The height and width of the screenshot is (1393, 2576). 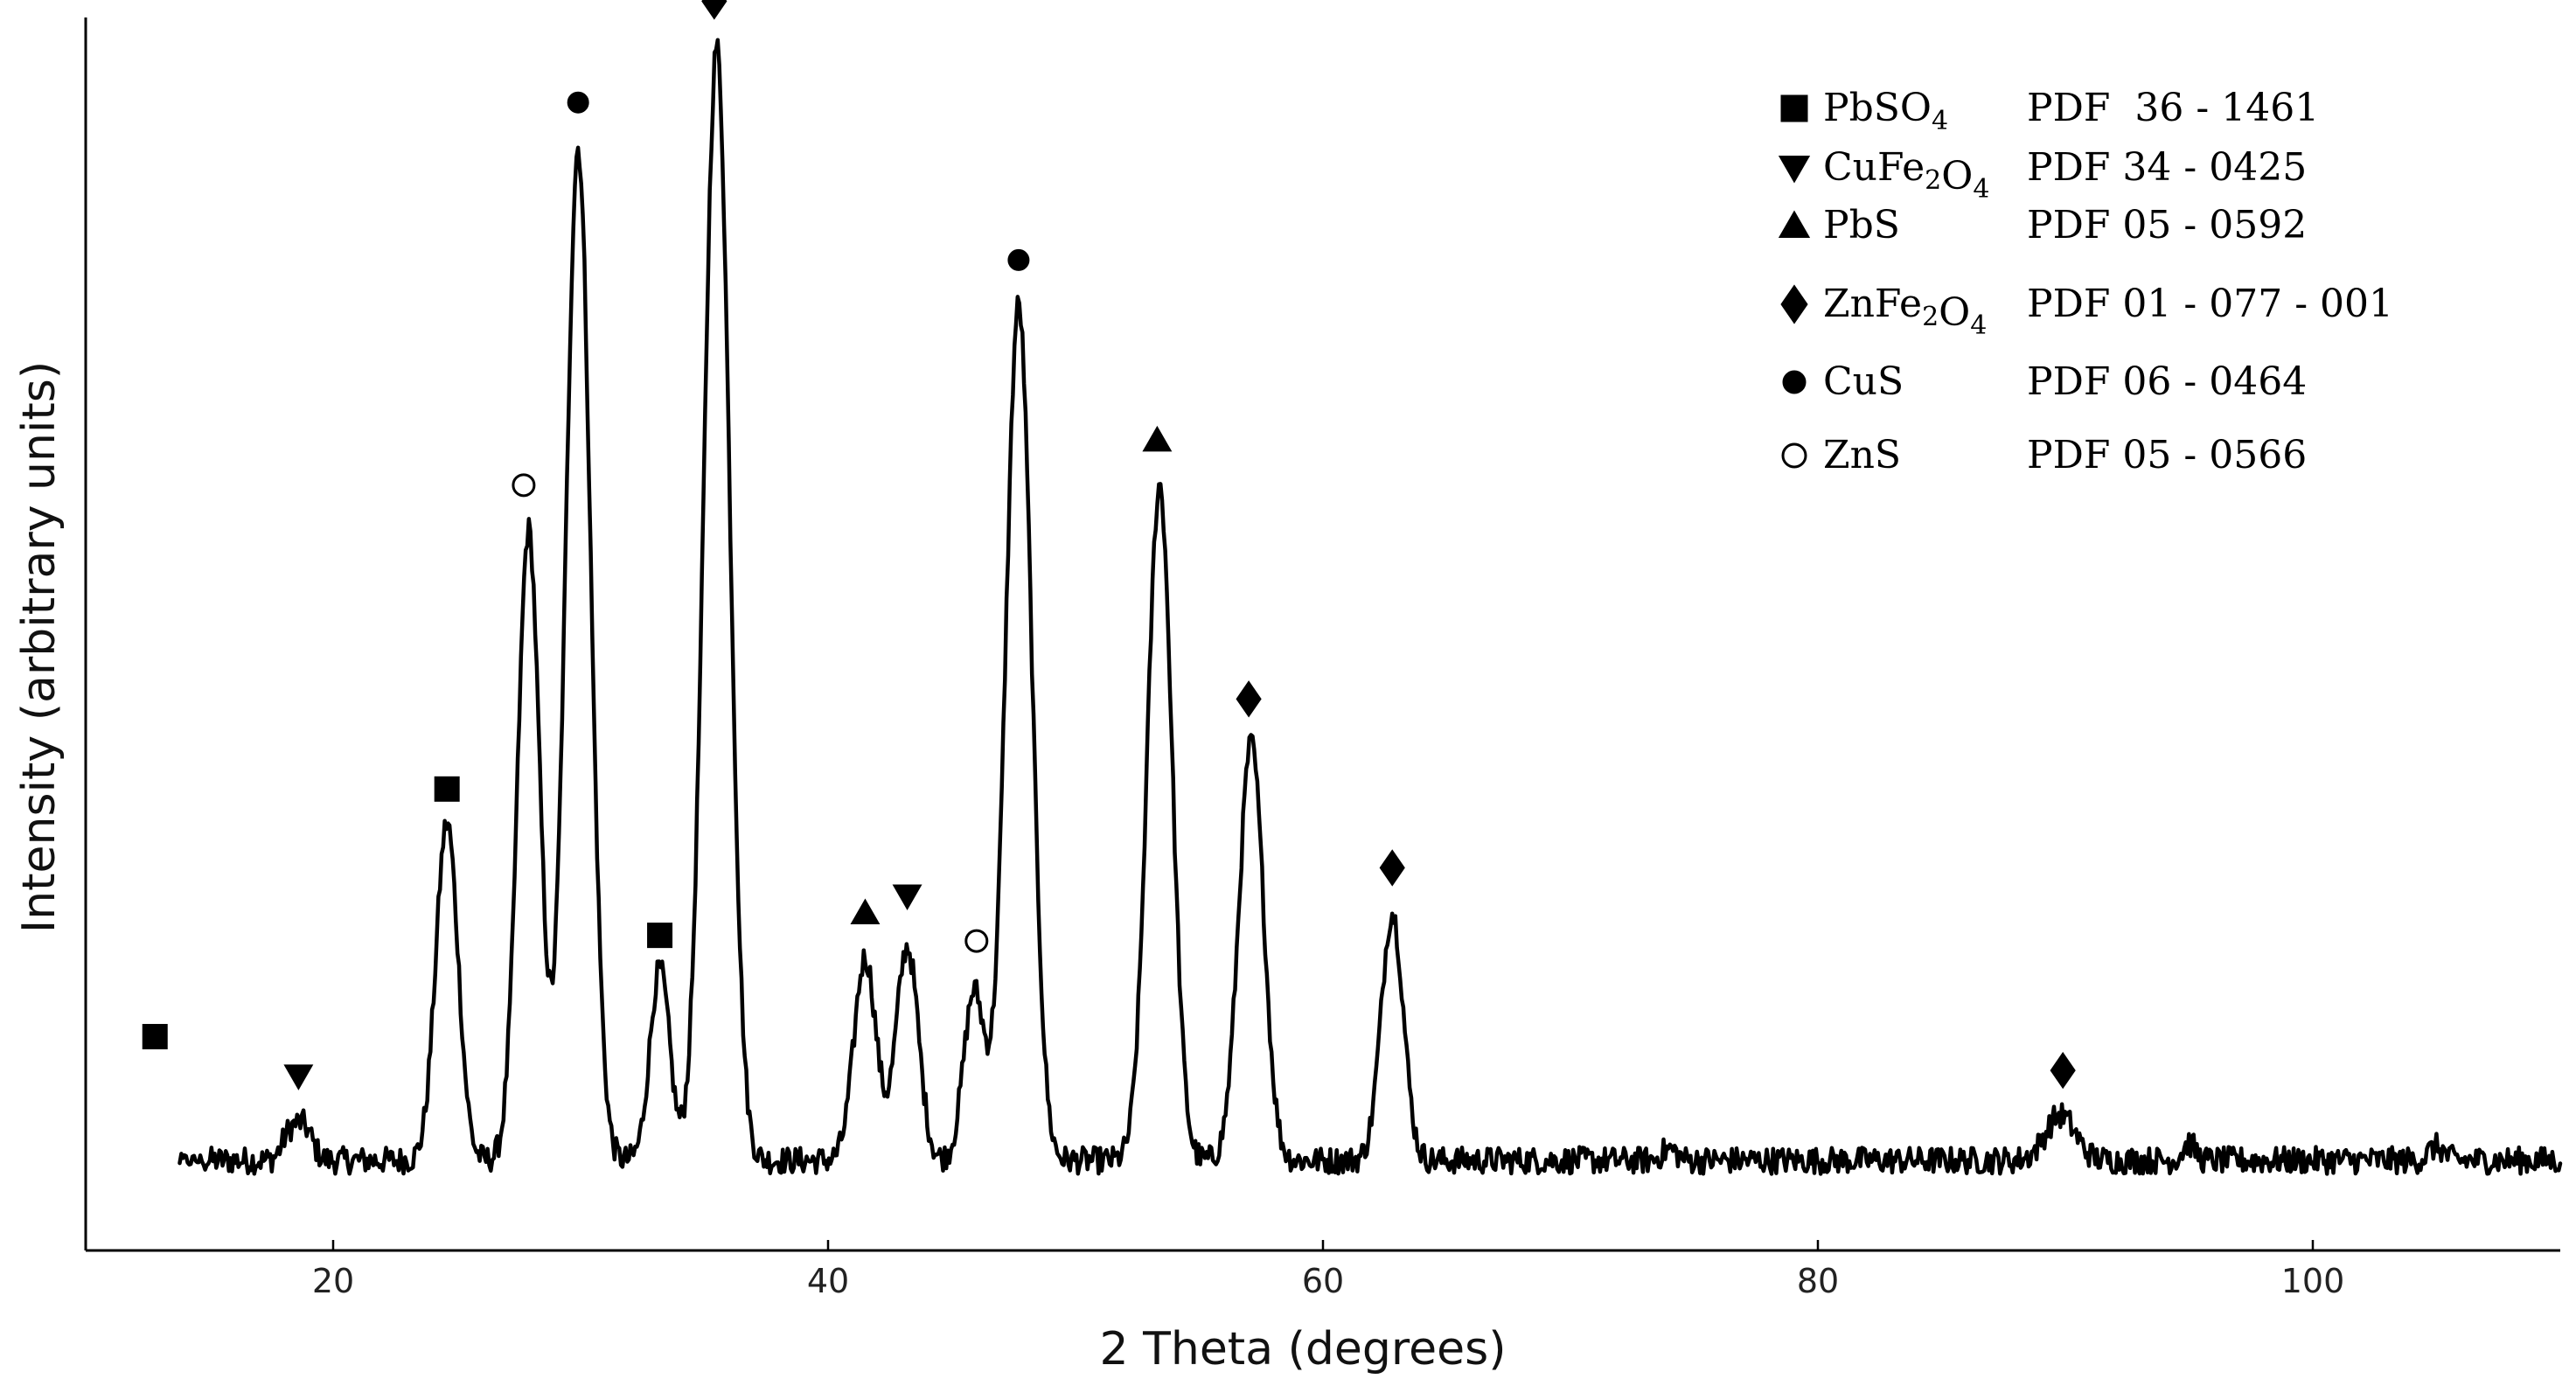 What do you see at coordinates (1863, 382) in the screenshot?
I see `legend-label-cus: CuS` at bounding box center [1863, 382].